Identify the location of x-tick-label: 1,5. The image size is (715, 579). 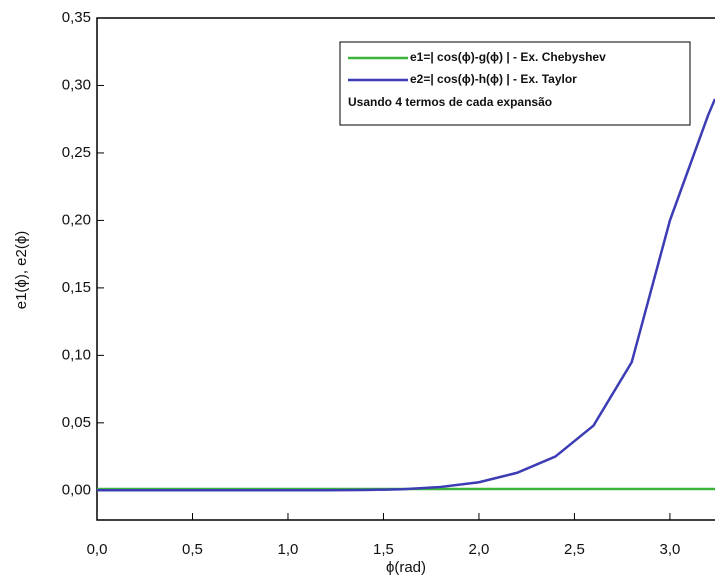
(383, 549).